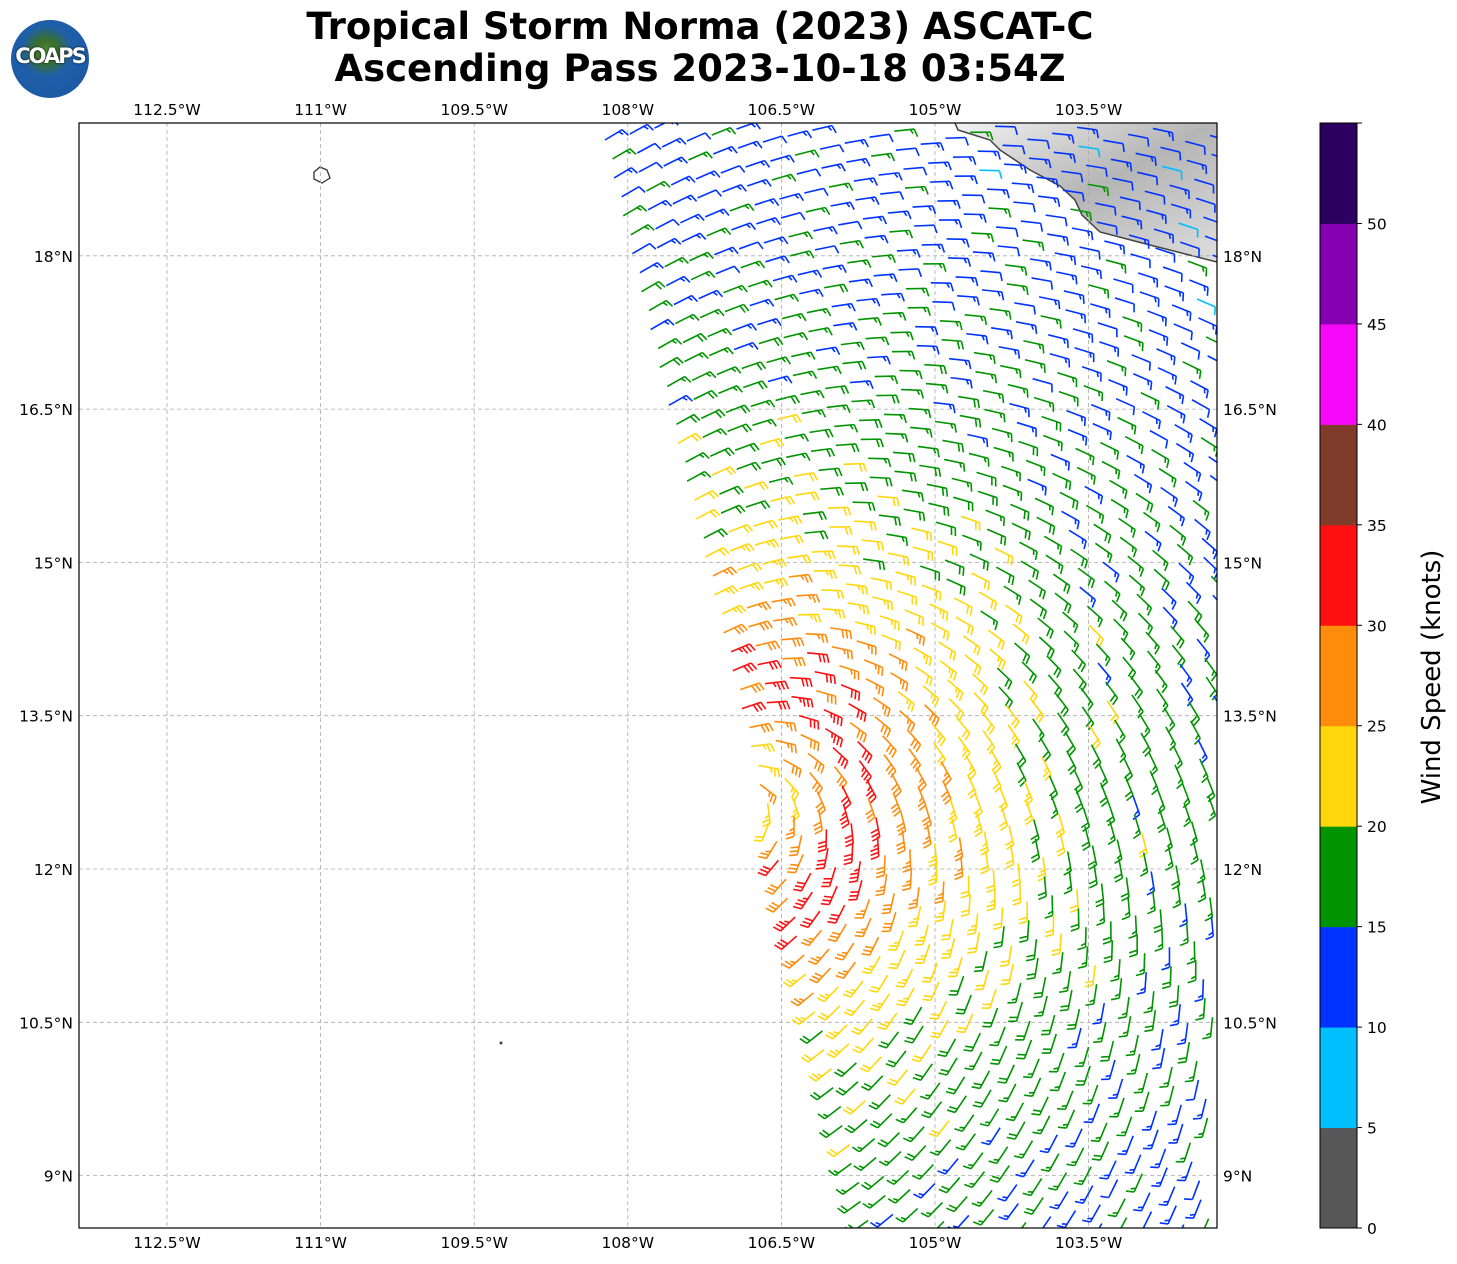 The height and width of the screenshot is (1264, 1457). What do you see at coordinates (1377, 224) in the screenshot?
I see `colorbar-tick-label: 50` at bounding box center [1377, 224].